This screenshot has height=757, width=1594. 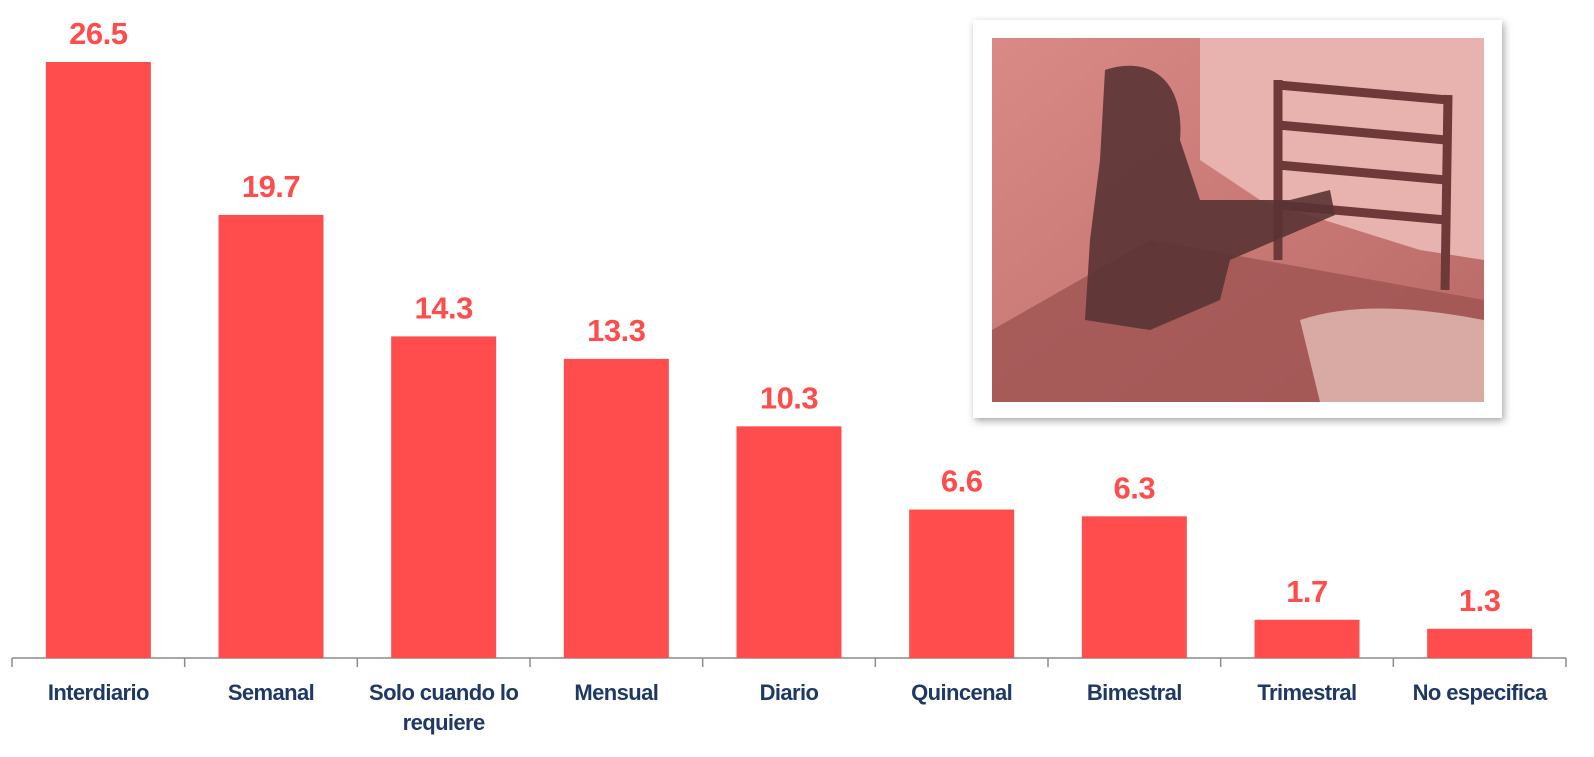 I want to click on x-tick-label: Diario, so click(x=789, y=692).